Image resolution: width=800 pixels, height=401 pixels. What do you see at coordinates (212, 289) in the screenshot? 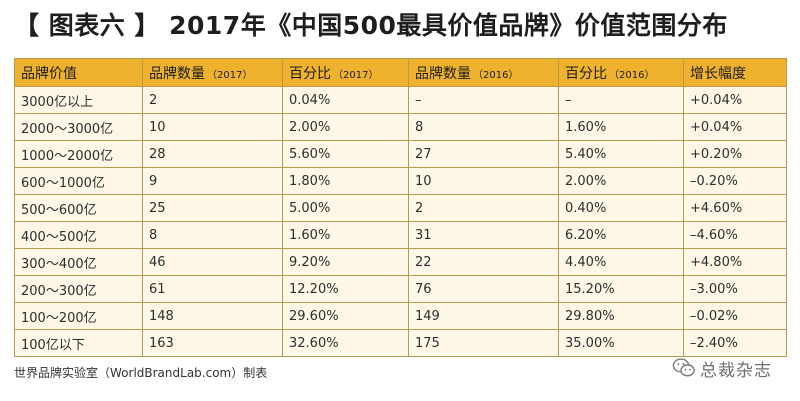
I see `table-cell: 61` at bounding box center [212, 289].